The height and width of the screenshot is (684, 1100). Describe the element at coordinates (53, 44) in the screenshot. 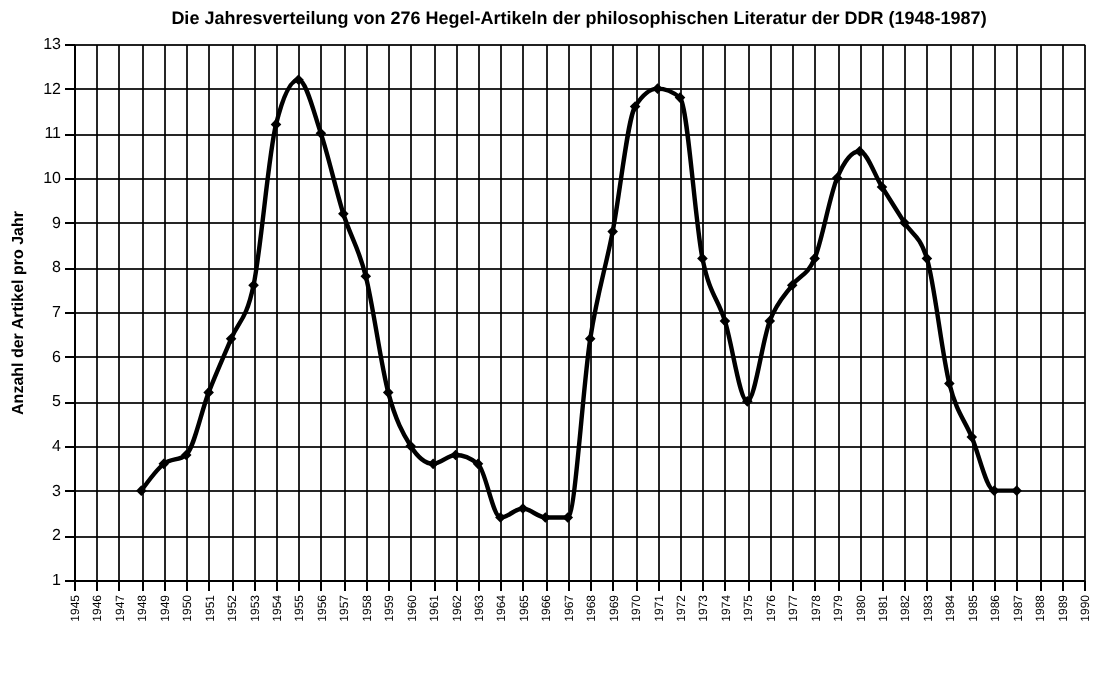

I see `y-tick-label: 13` at that location.